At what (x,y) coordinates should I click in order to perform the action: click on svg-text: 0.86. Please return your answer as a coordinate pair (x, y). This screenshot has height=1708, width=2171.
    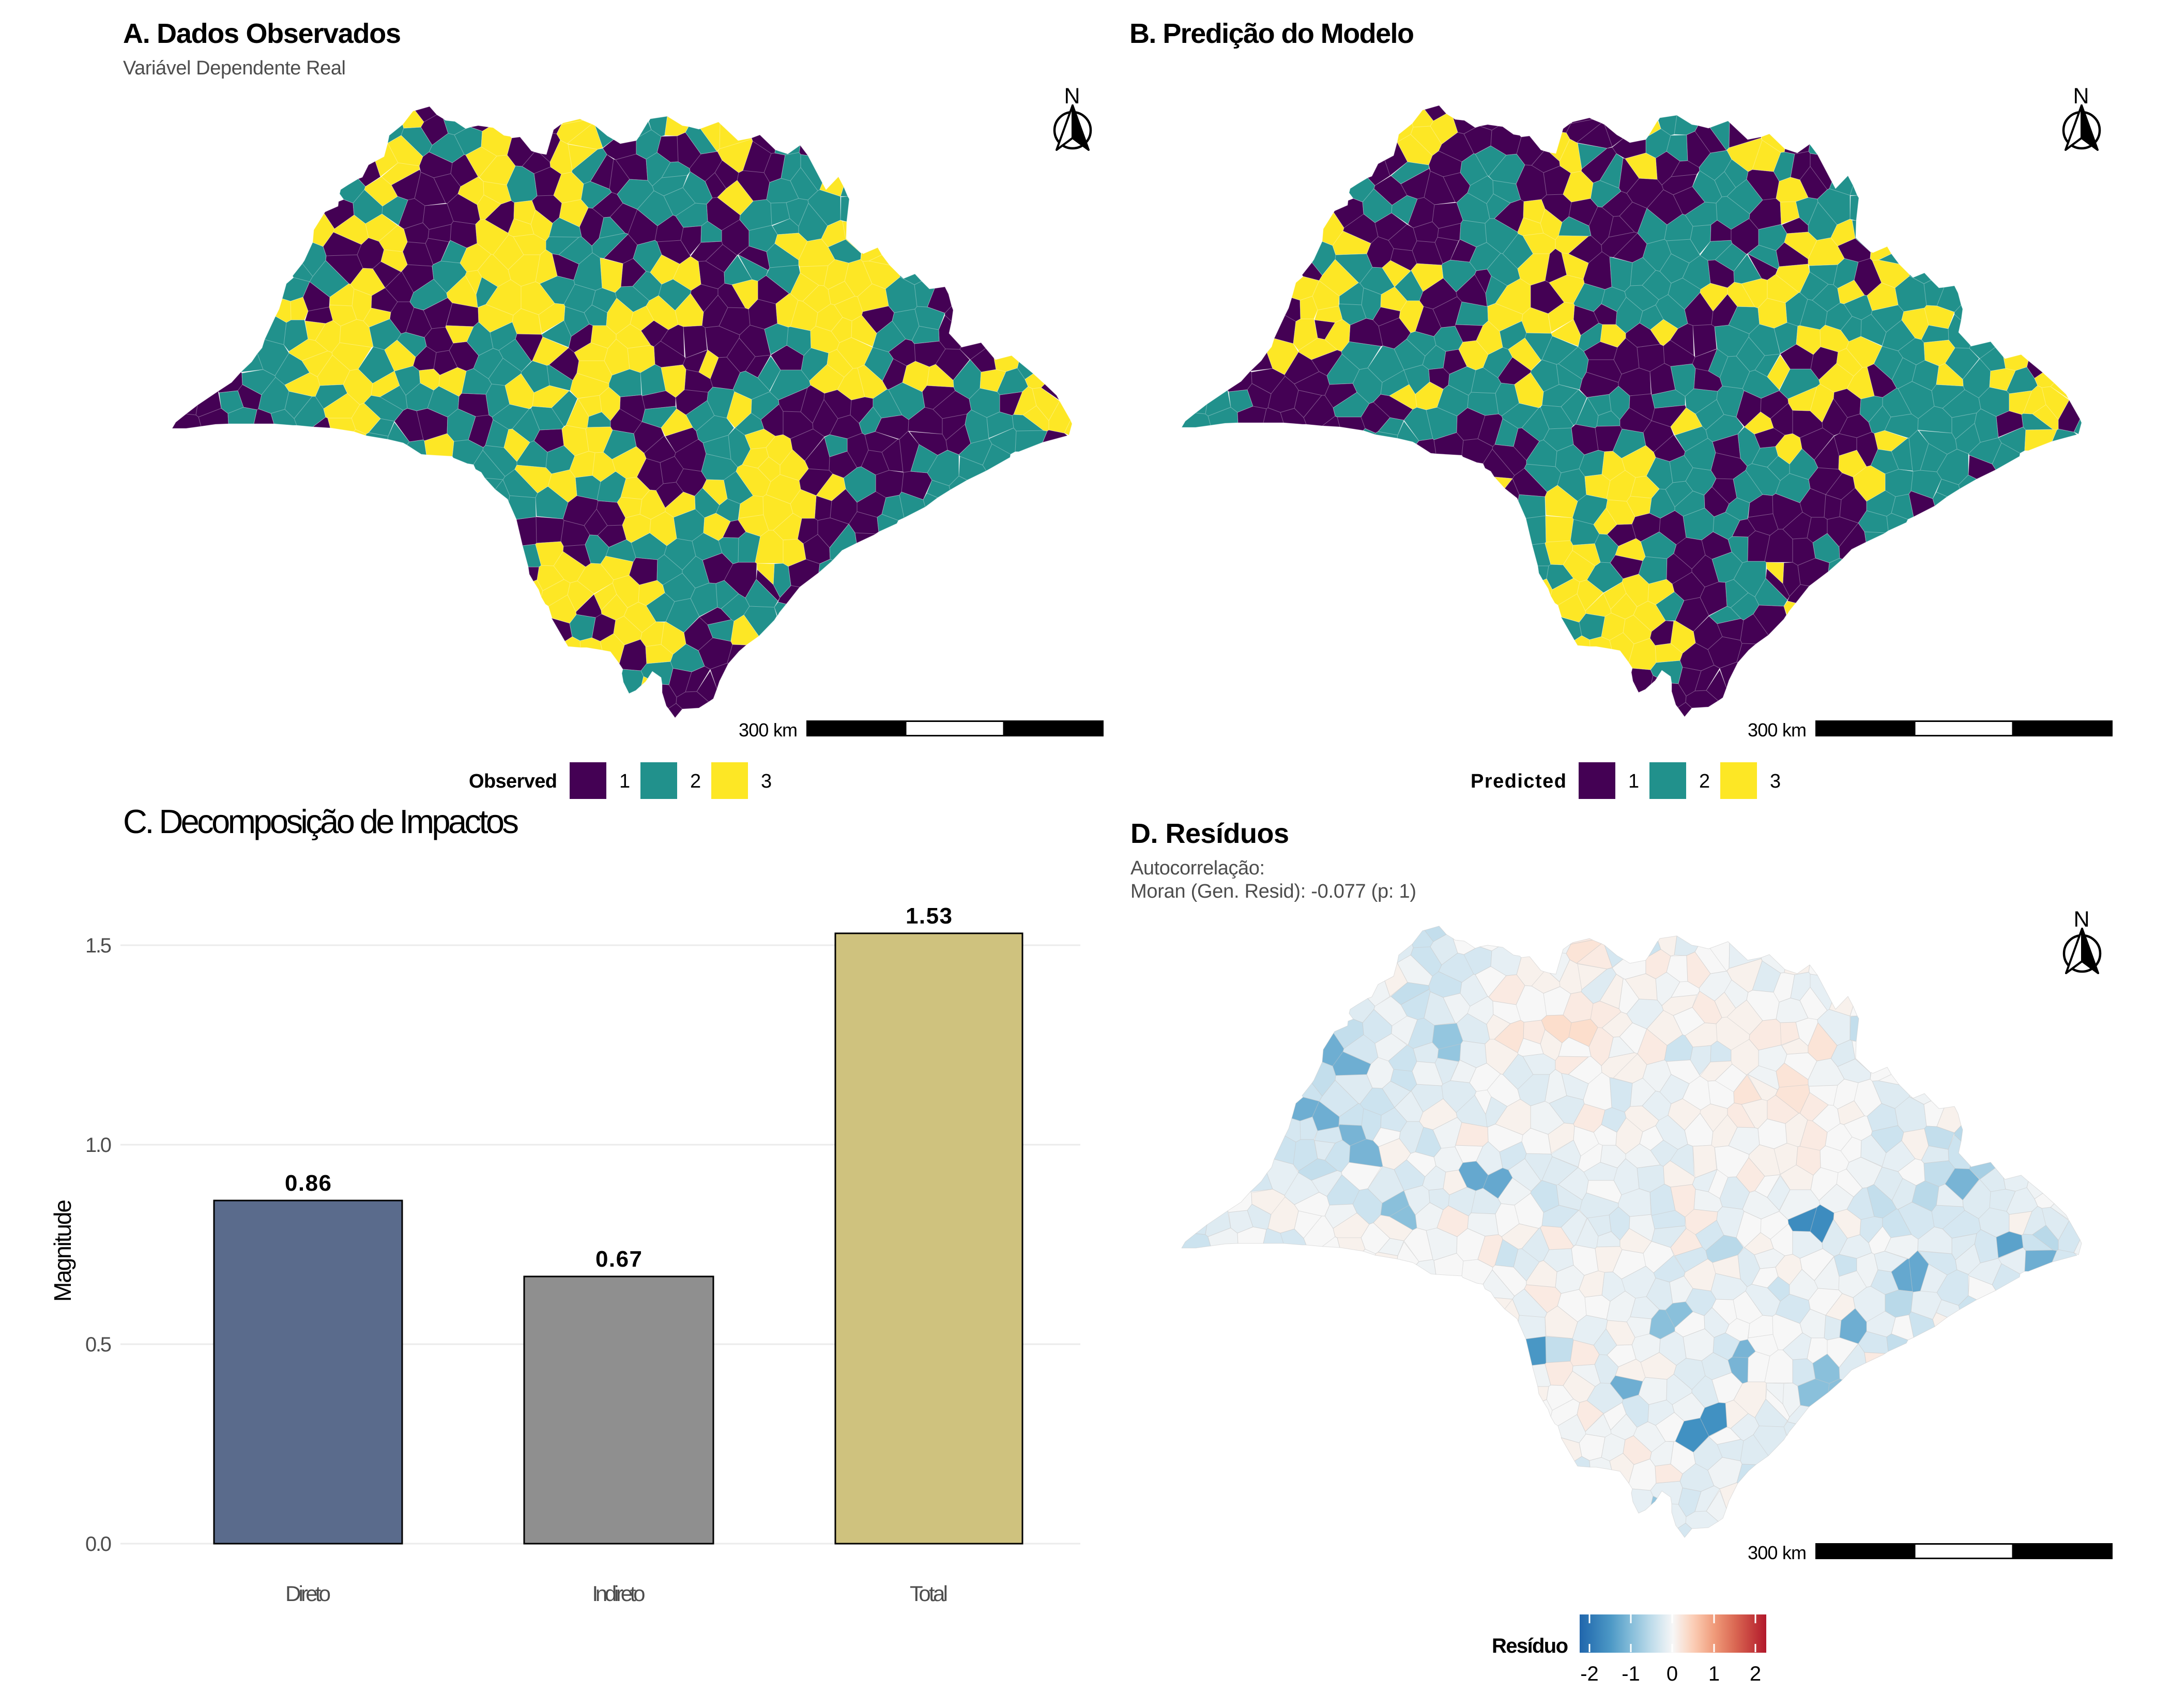
    Looking at the image, I should click on (308, 1184).